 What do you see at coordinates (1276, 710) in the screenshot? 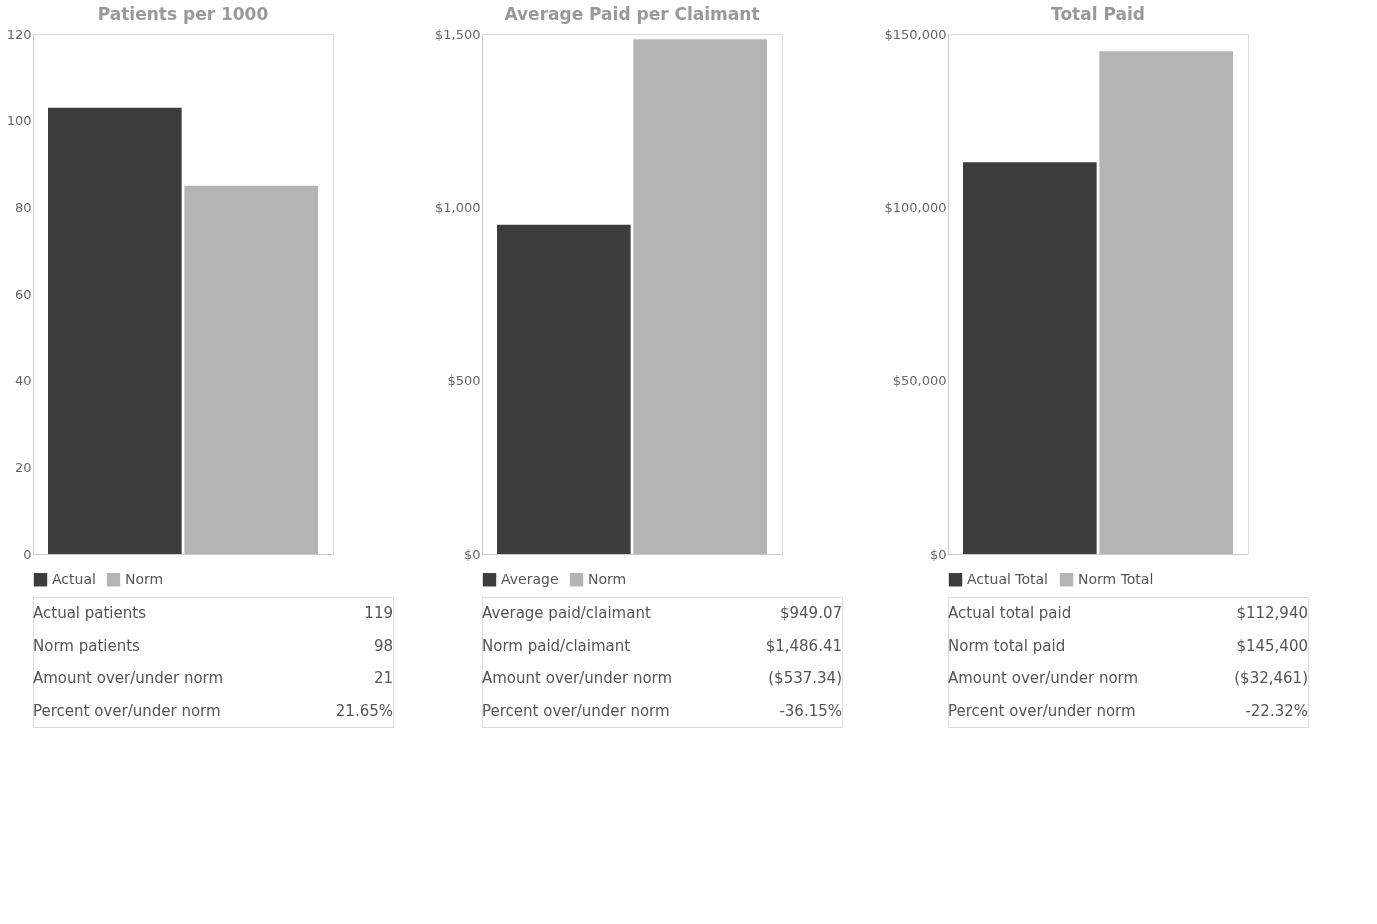
I see `text: -22.32%` at bounding box center [1276, 710].